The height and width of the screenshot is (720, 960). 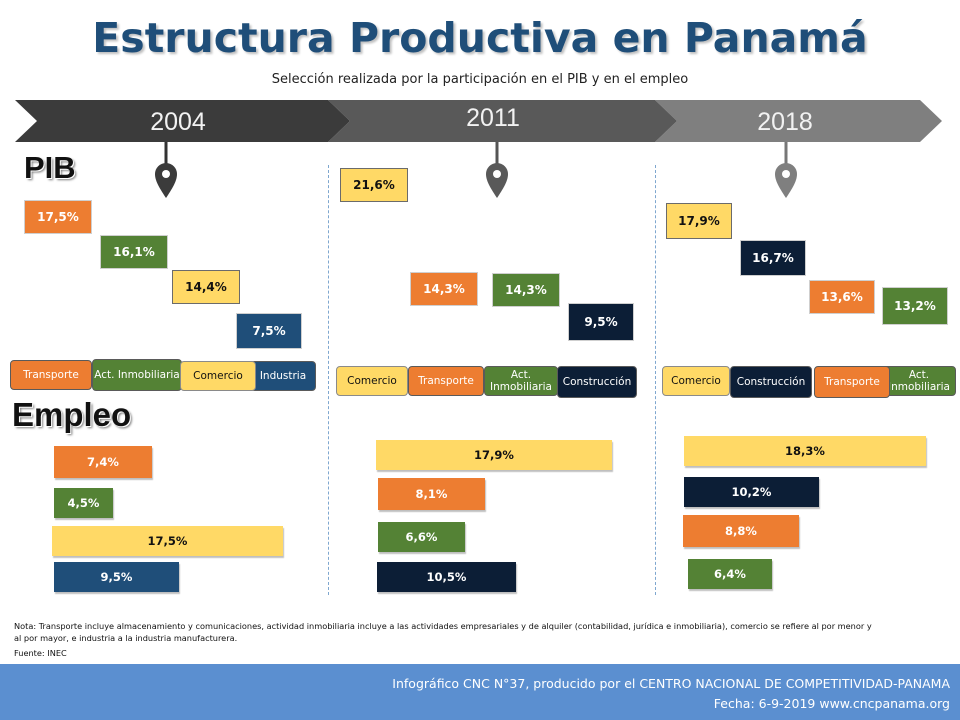 I want to click on empleo-bar-2004-transporte: 7,4%, so click(x=103, y=462).